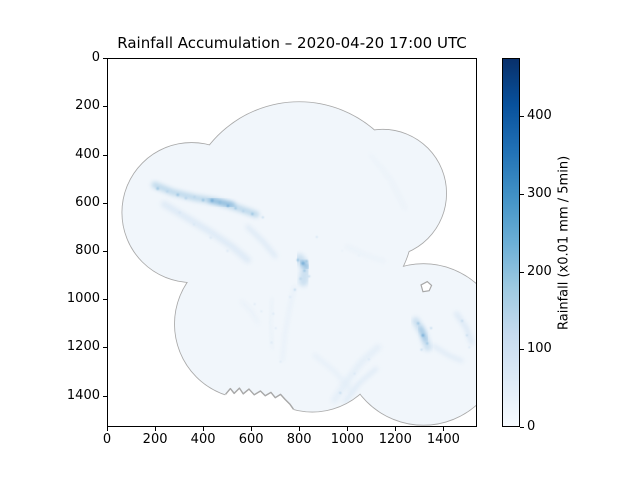  I want to click on colorbar-tick-label: 300, so click(539, 193).